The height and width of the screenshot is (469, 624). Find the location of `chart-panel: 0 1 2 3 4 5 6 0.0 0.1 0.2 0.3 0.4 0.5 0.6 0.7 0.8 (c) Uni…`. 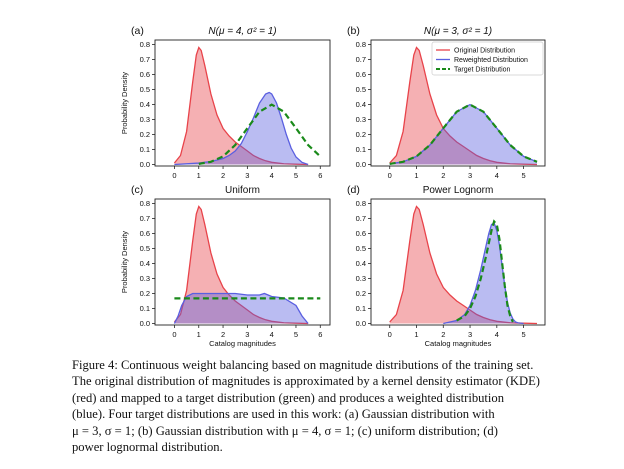

chart-panel: 0 1 2 3 4 5 6 0.0 0.1 0.2 0.3 0.4 0.5 0.6 0.7 0.8 (c) Uni… is located at coordinates (225, 266).